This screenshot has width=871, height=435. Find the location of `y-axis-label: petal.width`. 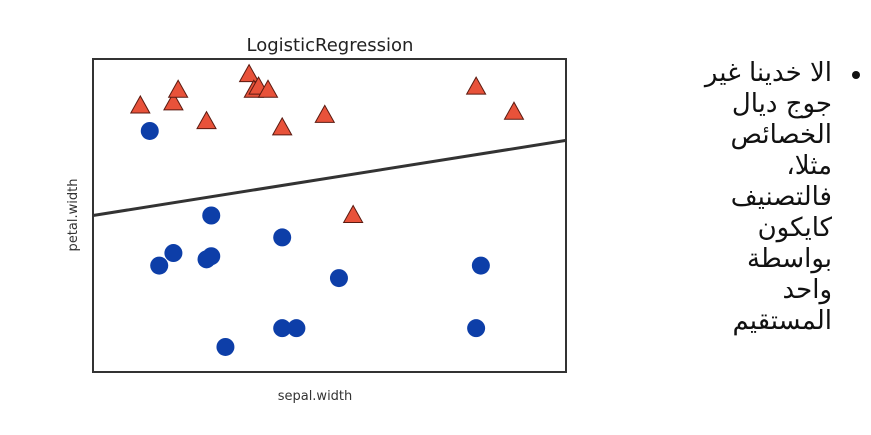

y-axis-label: petal.width is located at coordinates (73, 215).